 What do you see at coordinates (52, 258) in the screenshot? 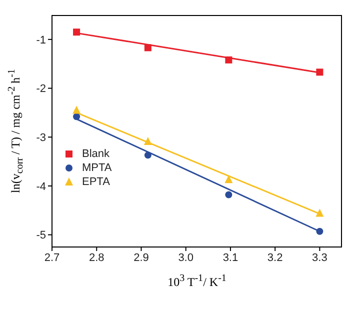
I see `x-tick-label: 2.7` at bounding box center [52, 258].